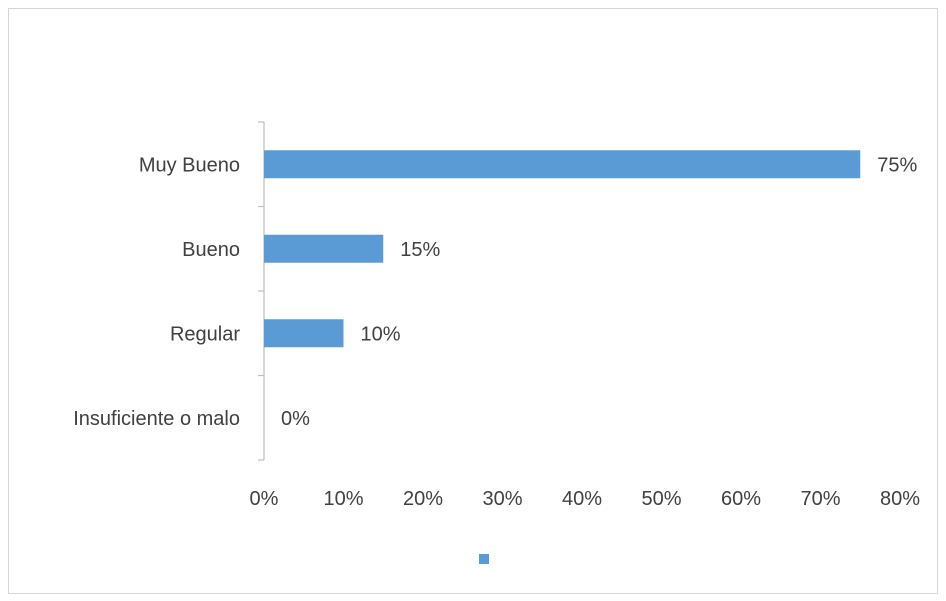  What do you see at coordinates (189, 165) in the screenshot?
I see `category-label: Muy Bueno` at bounding box center [189, 165].